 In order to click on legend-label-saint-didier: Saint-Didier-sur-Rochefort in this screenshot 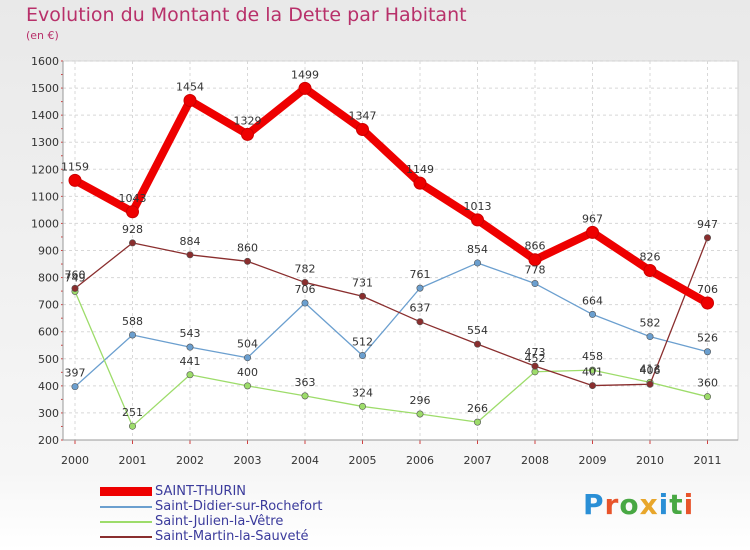, I will do `click(239, 506)`.